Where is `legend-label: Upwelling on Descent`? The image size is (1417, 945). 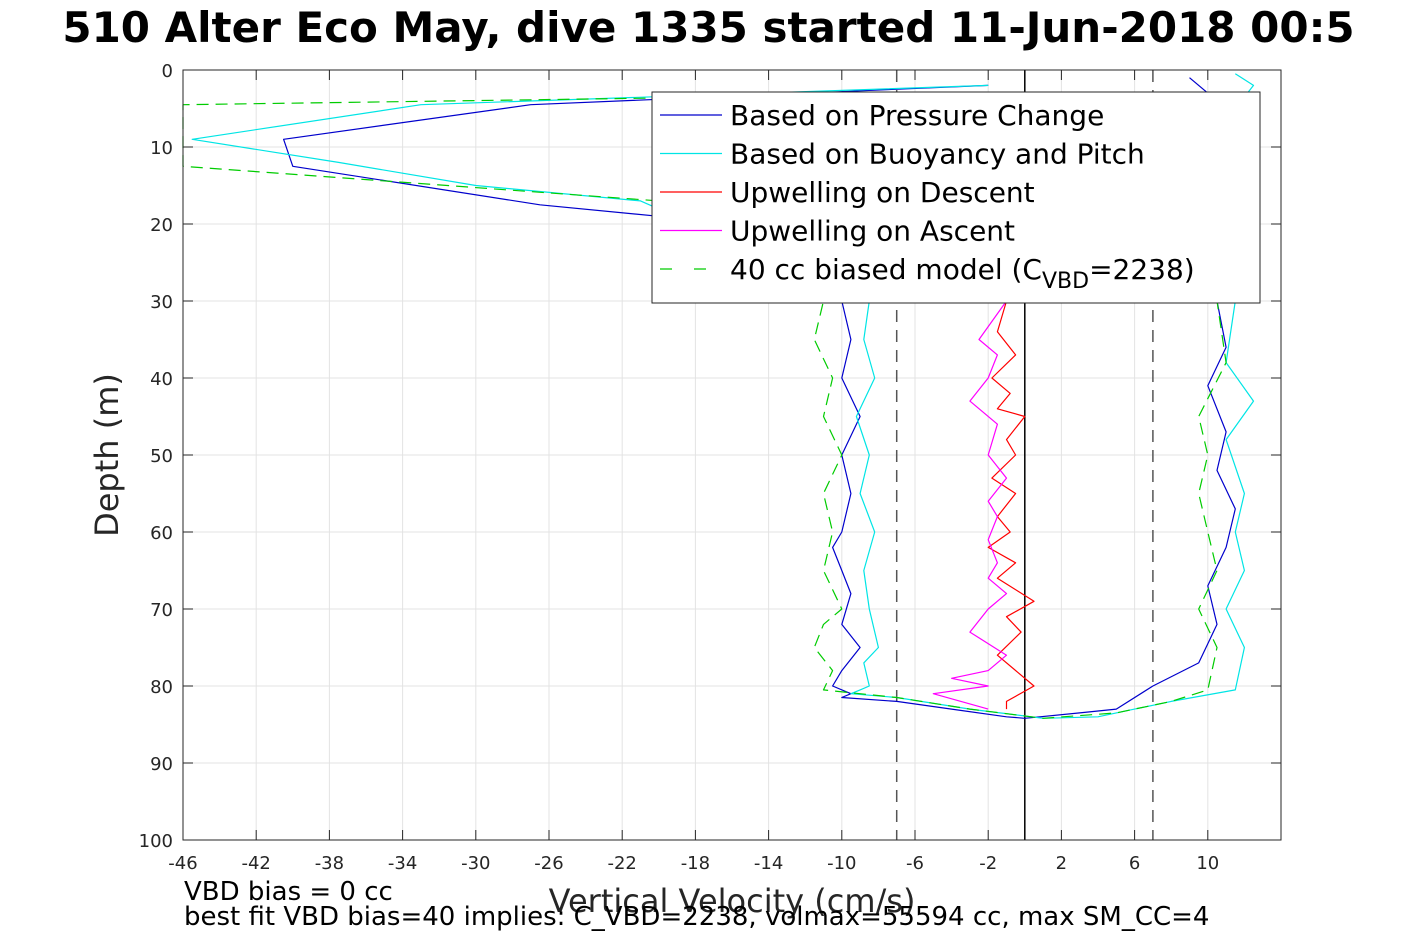 legend-label: Upwelling on Descent is located at coordinates (882, 192).